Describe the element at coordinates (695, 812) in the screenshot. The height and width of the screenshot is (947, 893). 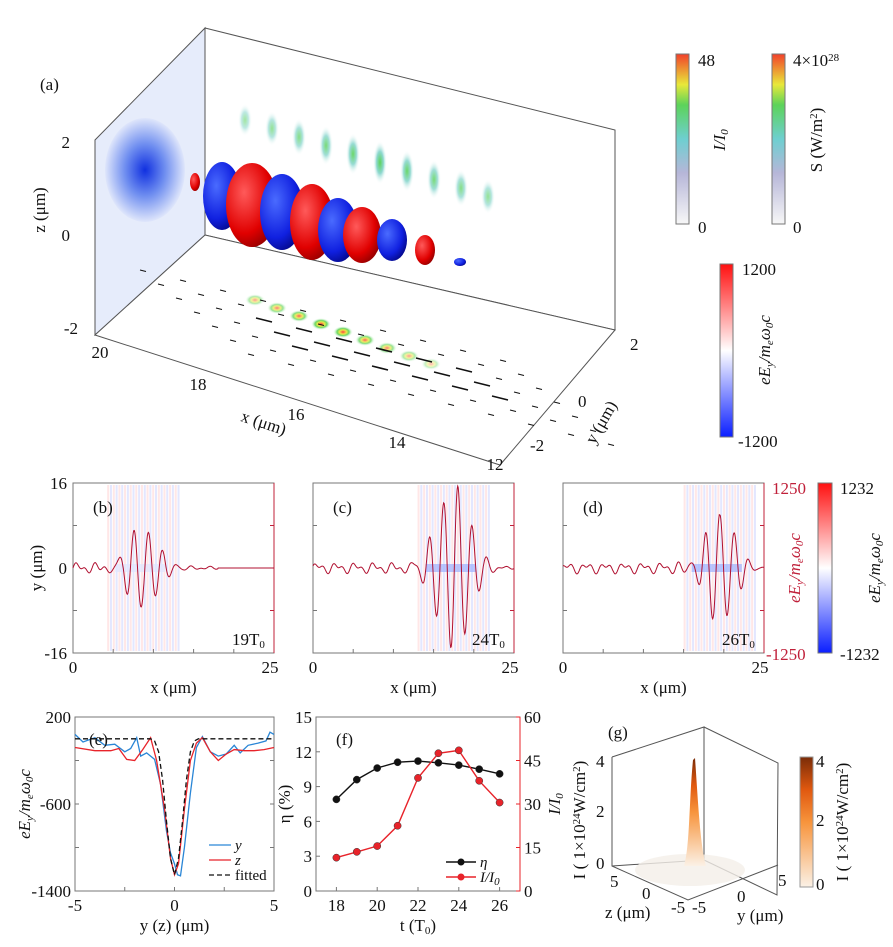
I see `g-intensity-peak` at that location.